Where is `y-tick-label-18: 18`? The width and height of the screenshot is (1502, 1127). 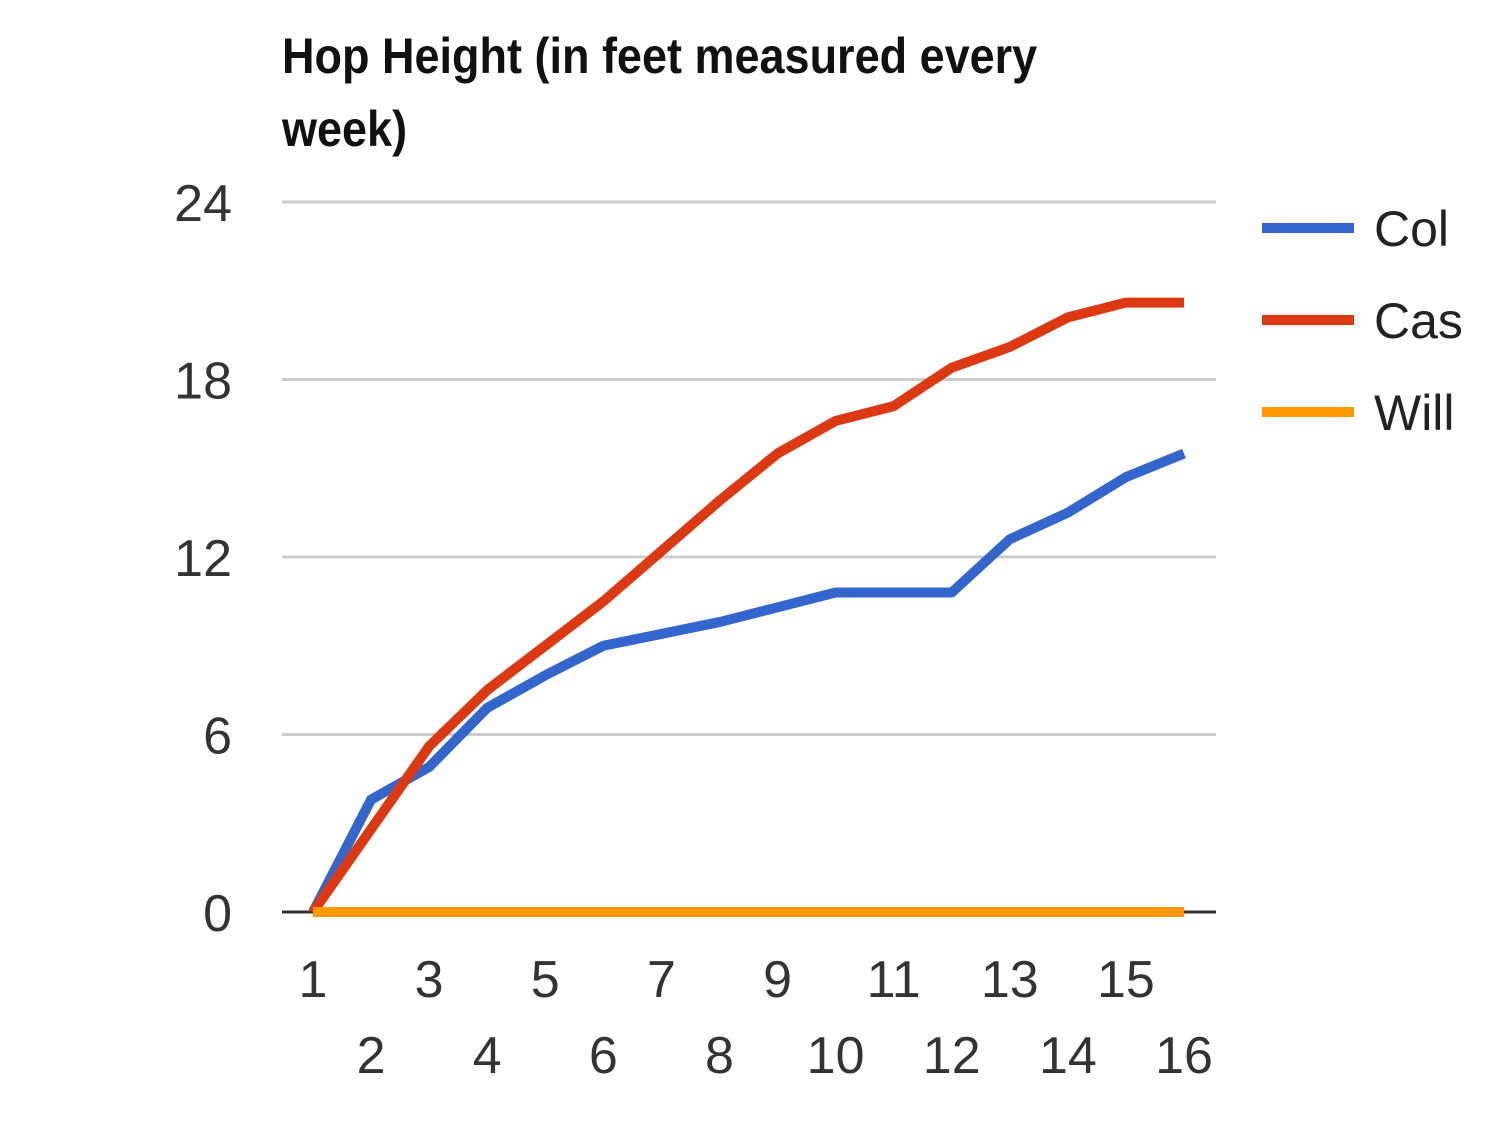
y-tick-label-18: 18 is located at coordinates (203, 382).